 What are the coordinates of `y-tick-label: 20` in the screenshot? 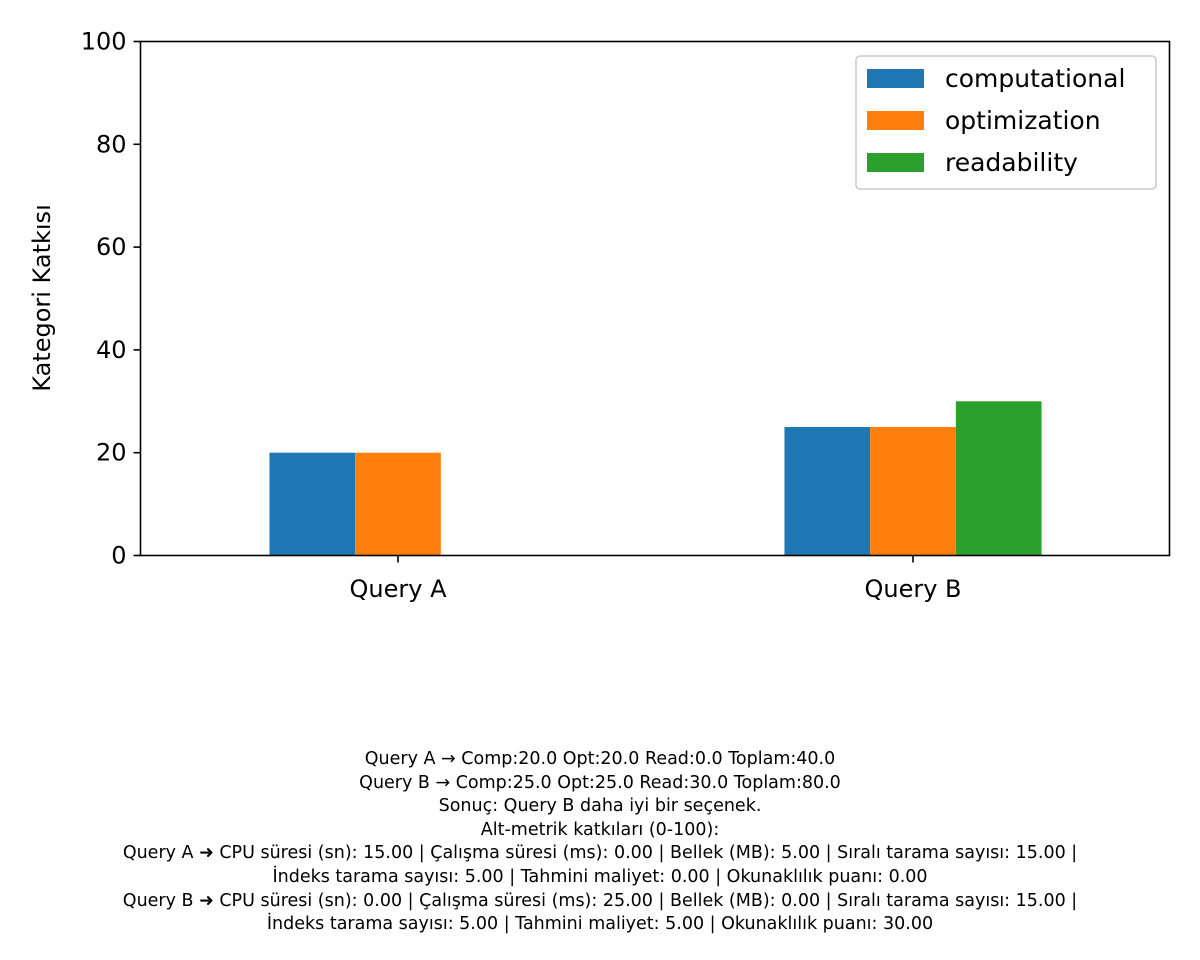 It's located at (111, 453).